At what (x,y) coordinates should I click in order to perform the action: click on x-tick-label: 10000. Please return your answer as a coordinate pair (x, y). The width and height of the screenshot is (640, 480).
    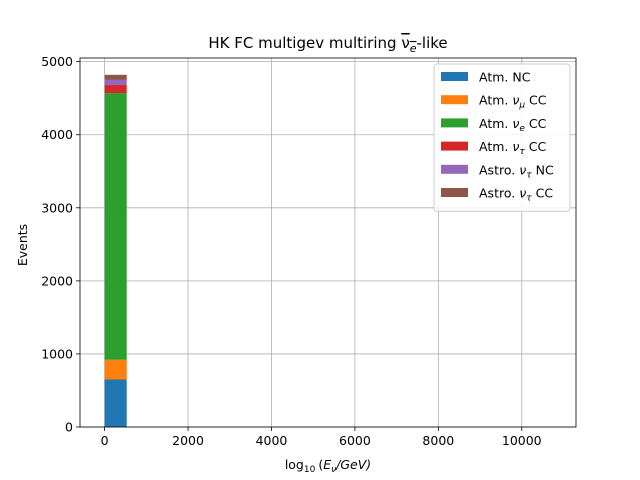
    Looking at the image, I should click on (522, 440).